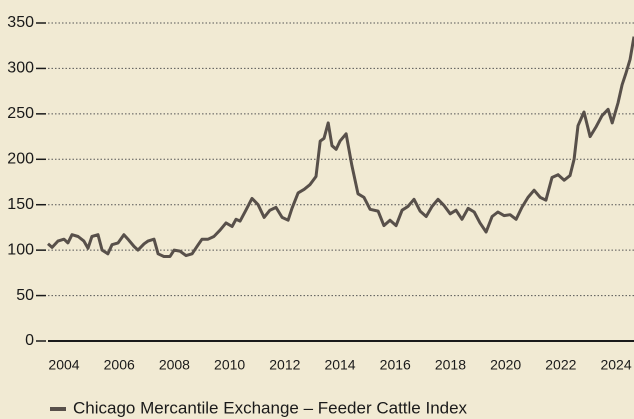 This screenshot has height=419, width=634. What do you see at coordinates (174, 365) in the screenshot?
I see `x-tick-label: 2008` at bounding box center [174, 365].